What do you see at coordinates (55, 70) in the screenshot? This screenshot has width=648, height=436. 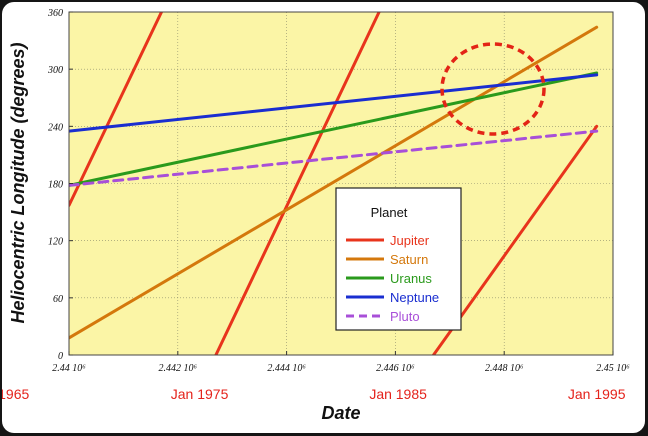 I see `y-tick-label: 300` at bounding box center [55, 70].